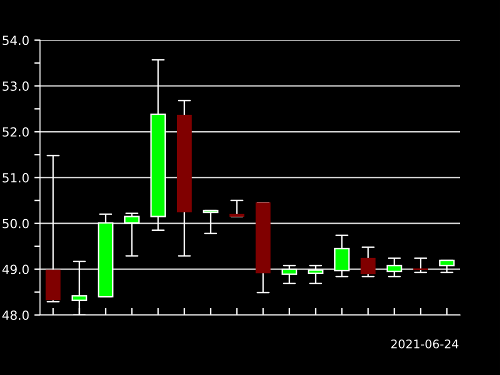 This screenshot has height=375, width=500. Describe the element at coordinates (15, 177) in the screenshot. I see `y-tick-label: 51.0` at that location.